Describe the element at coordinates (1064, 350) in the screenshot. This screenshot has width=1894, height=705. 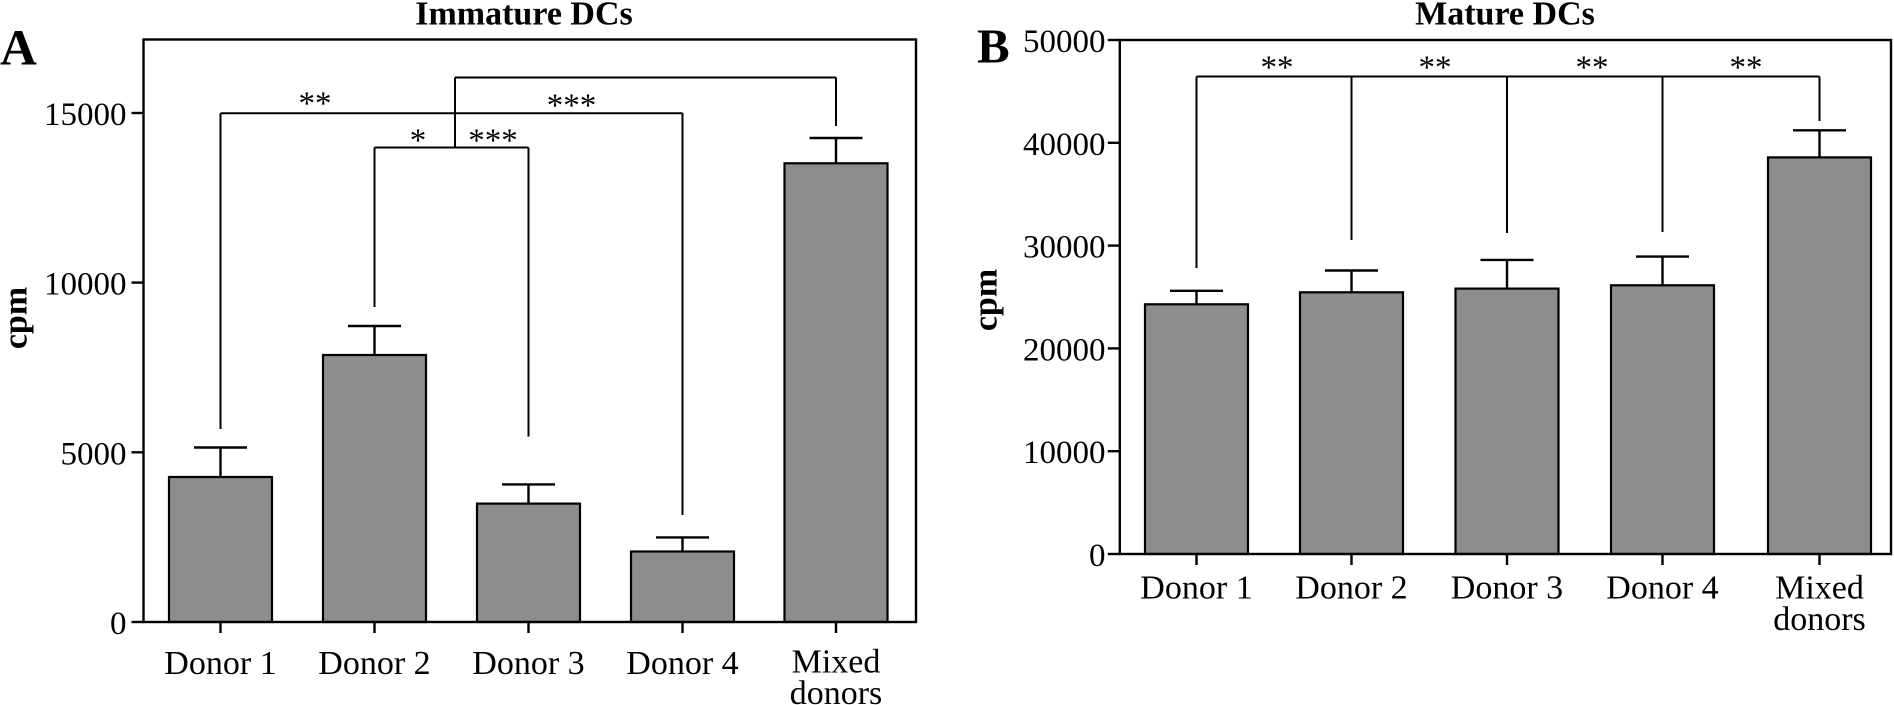
I see `svg-text: 20000` at that location.